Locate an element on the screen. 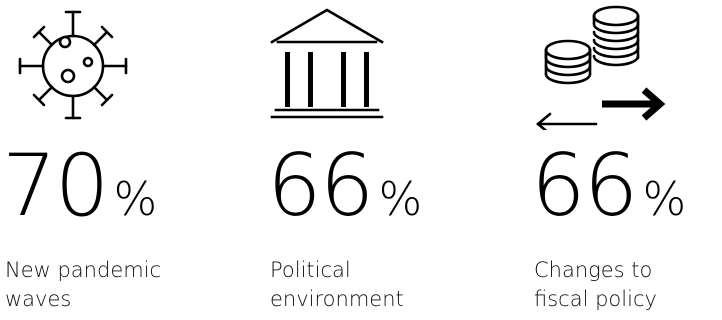 The image size is (722, 320). stat-value: 70 is located at coordinates (55, 186).